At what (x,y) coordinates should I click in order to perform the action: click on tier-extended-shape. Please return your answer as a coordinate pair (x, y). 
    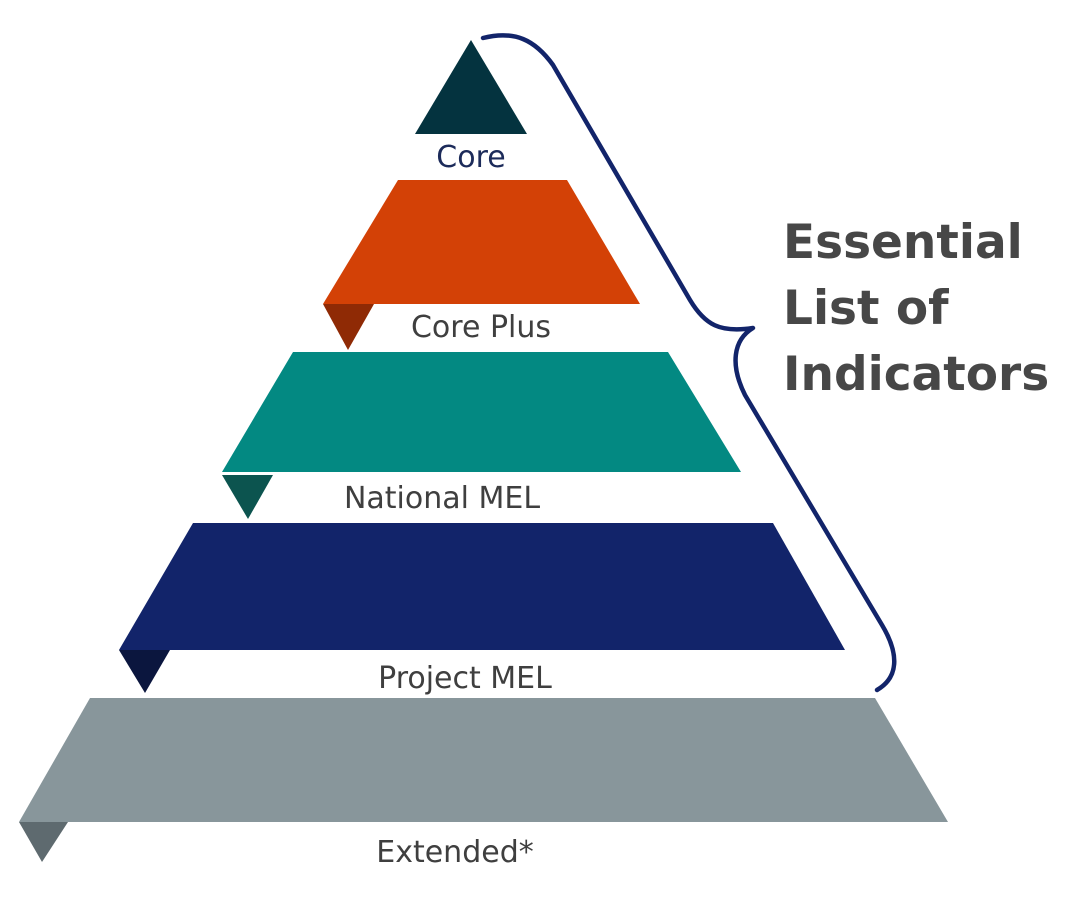
    Looking at the image, I should click on (483, 760).